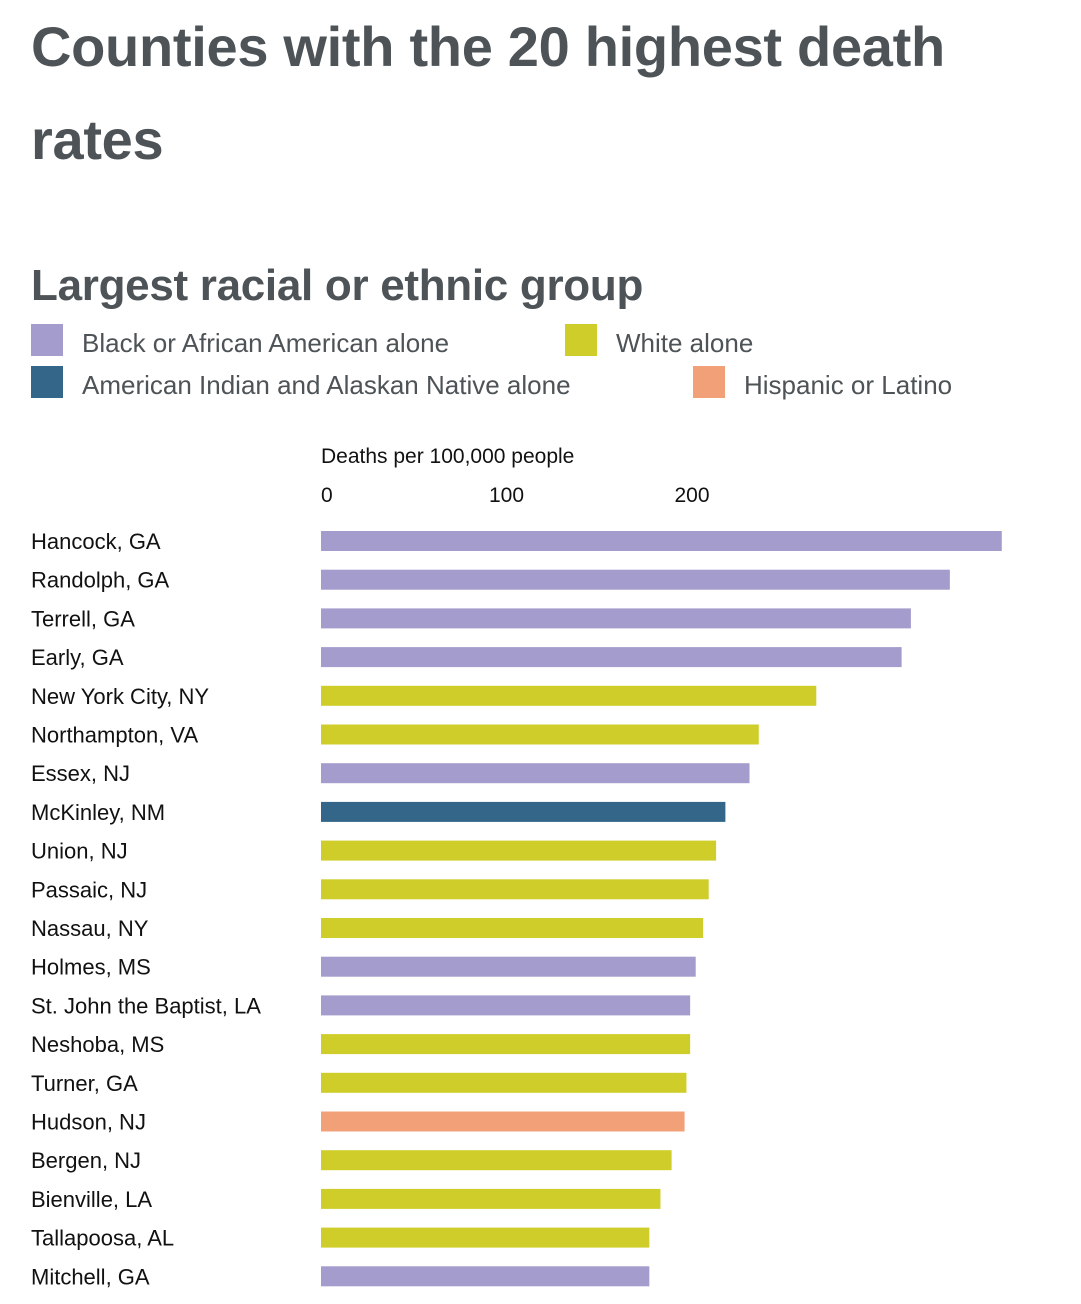 Image resolution: width=1081 pixels, height=1304 pixels. I want to click on category-label: Hancock, GA, so click(96, 541).